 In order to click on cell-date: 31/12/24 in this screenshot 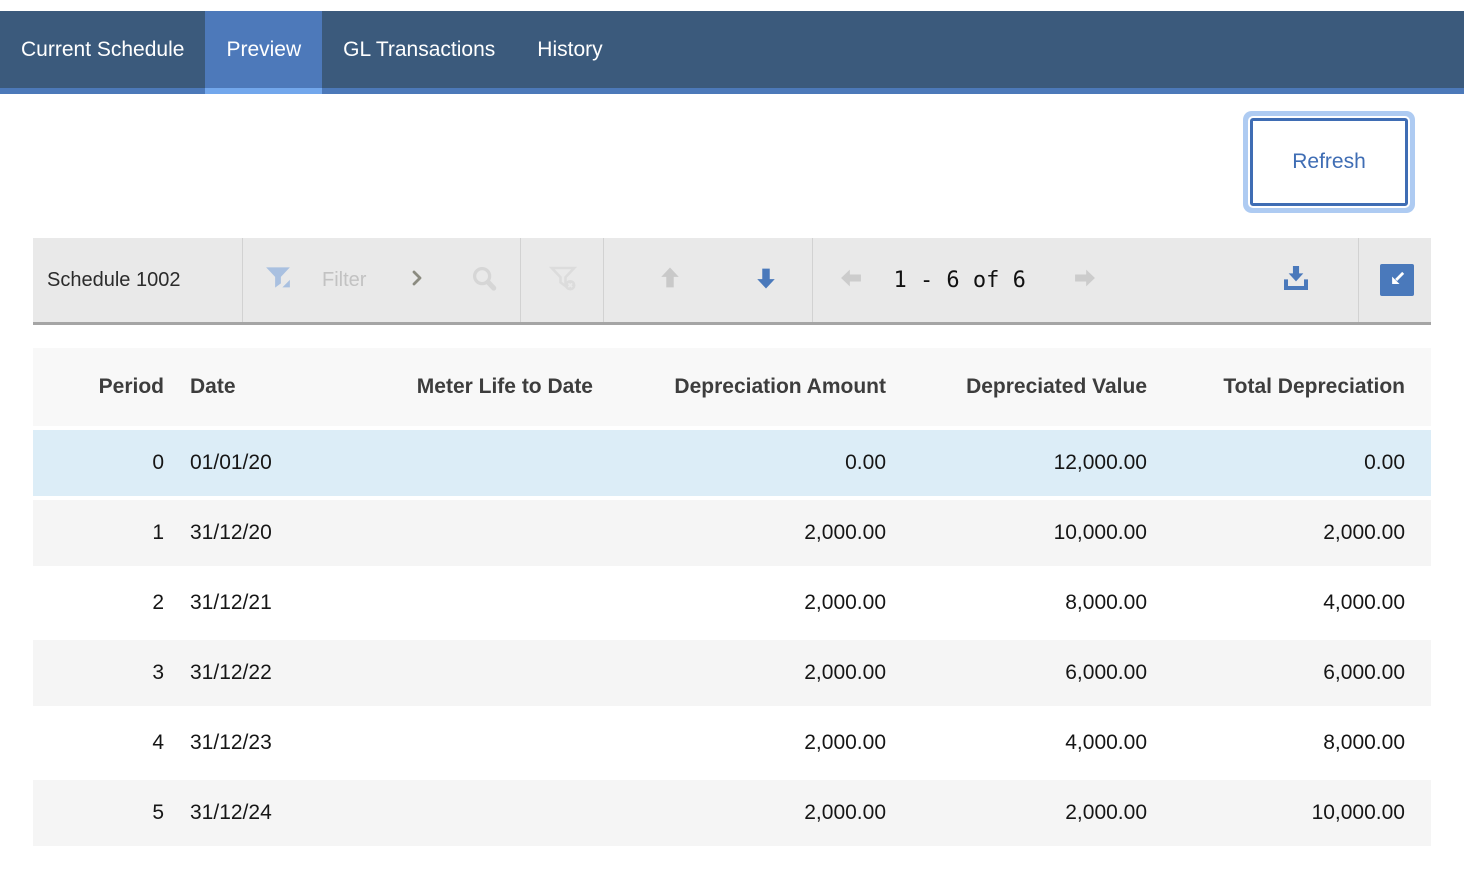, I will do `click(231, 812)`.